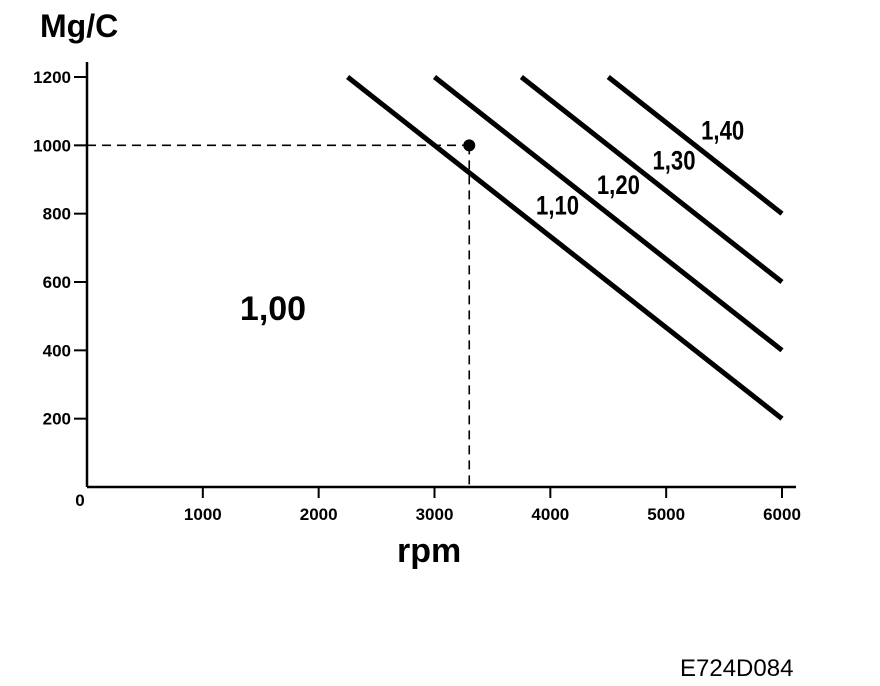 The width and height of the screenshot is (880, 686). Describe the element at coordinates (203, 514) in the screenshot. I see `x-tick-label: 1000` at that location.